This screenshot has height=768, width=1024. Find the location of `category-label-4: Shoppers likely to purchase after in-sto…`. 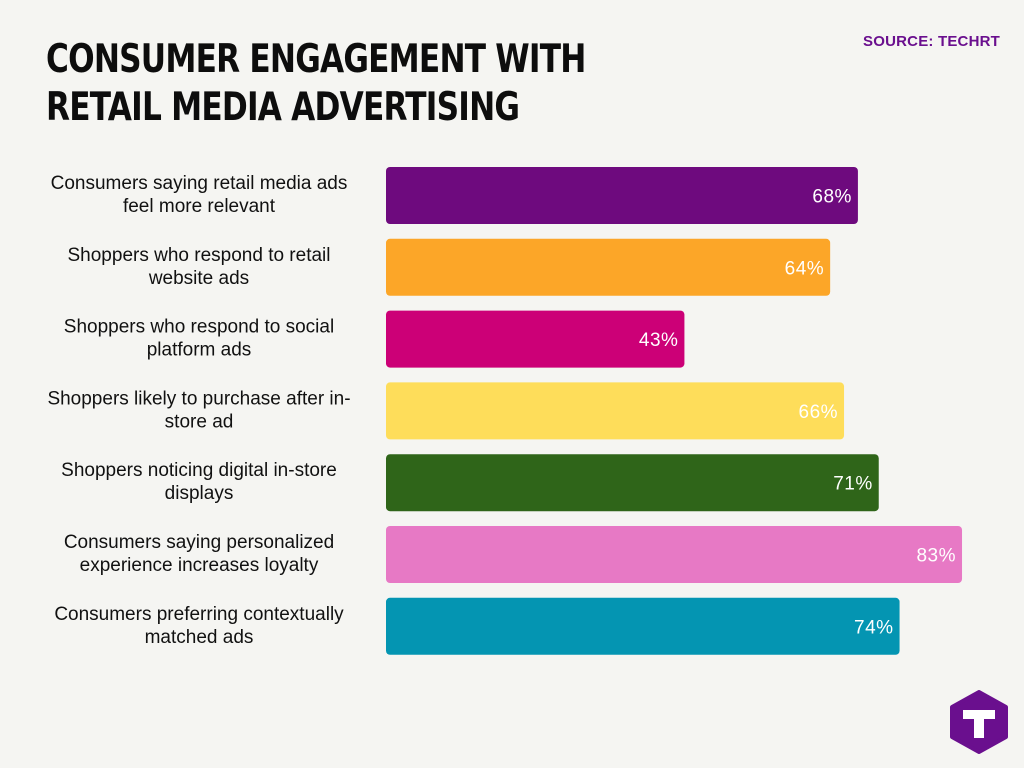

category-label-4: Shoppers likely to purchase after in-sto… is located at coordinates (198, 410).